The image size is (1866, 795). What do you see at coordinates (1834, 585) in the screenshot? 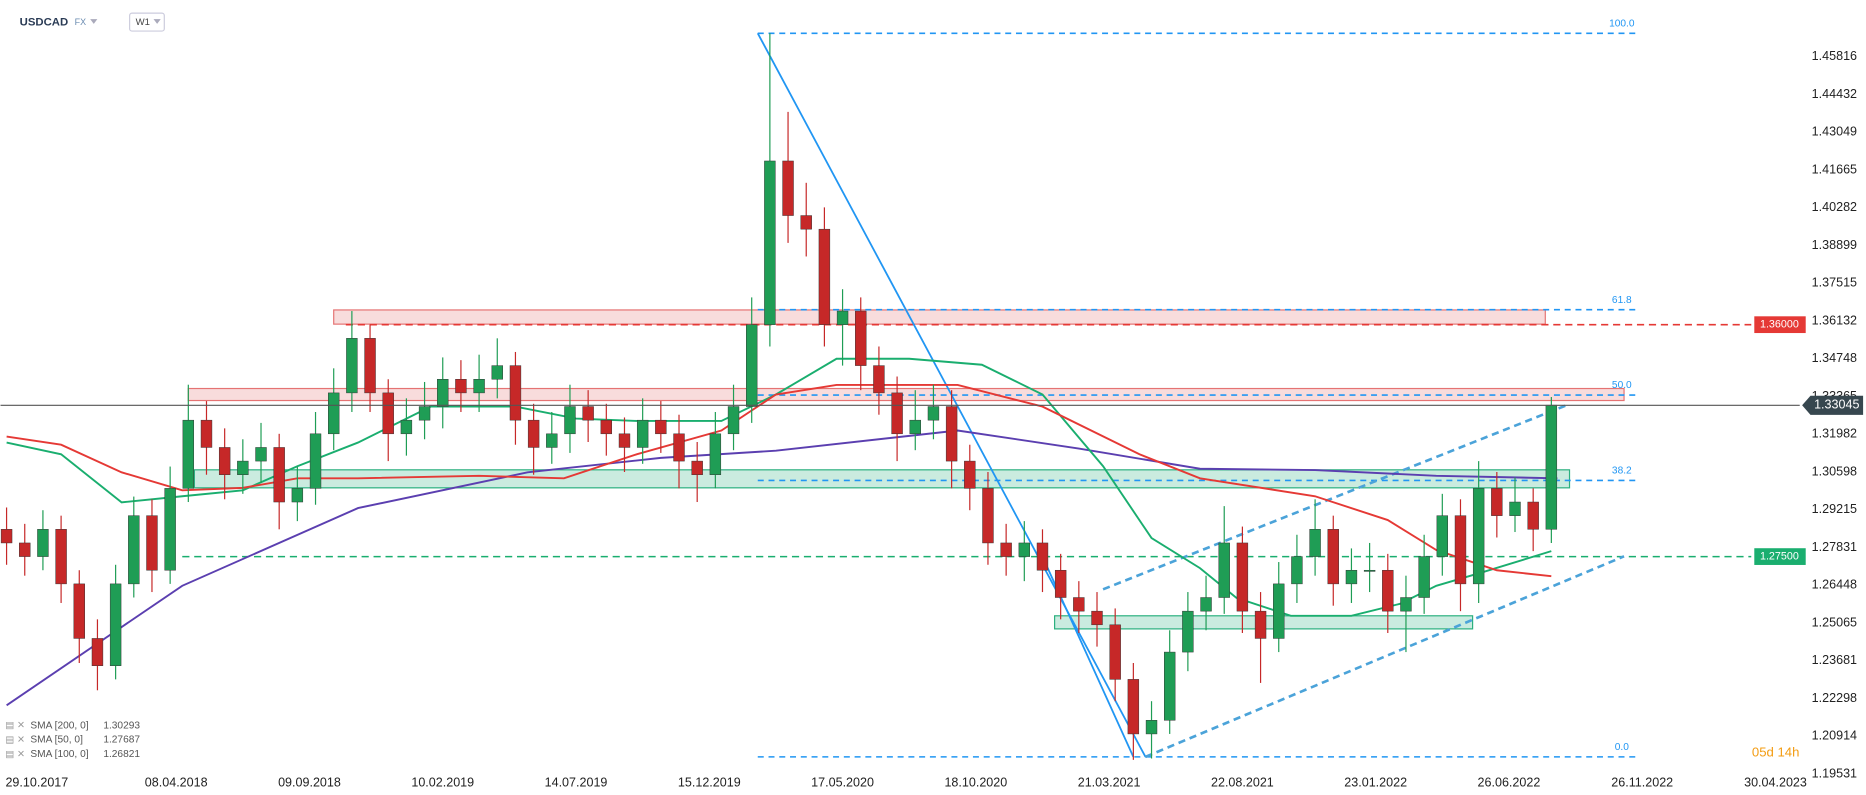
I see `y-tick-label: 1.26448` at bounding box center [1834, 585].